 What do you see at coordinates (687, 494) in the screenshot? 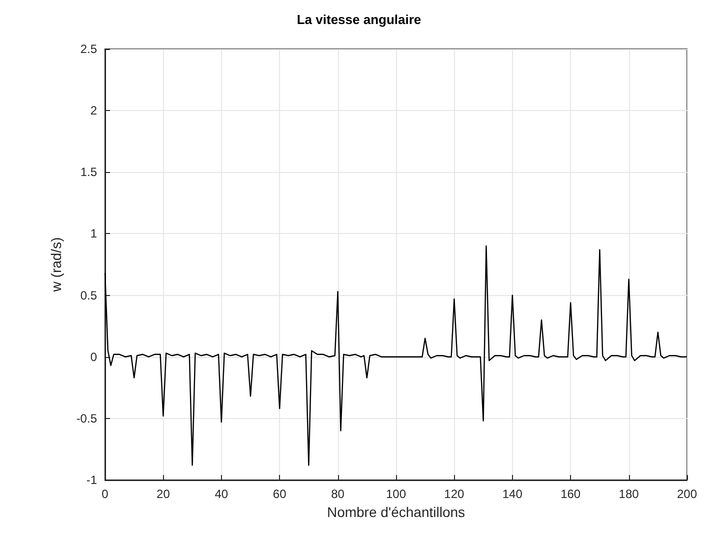
I see `x-tick-label: 200` at bounding box center [687, 494].